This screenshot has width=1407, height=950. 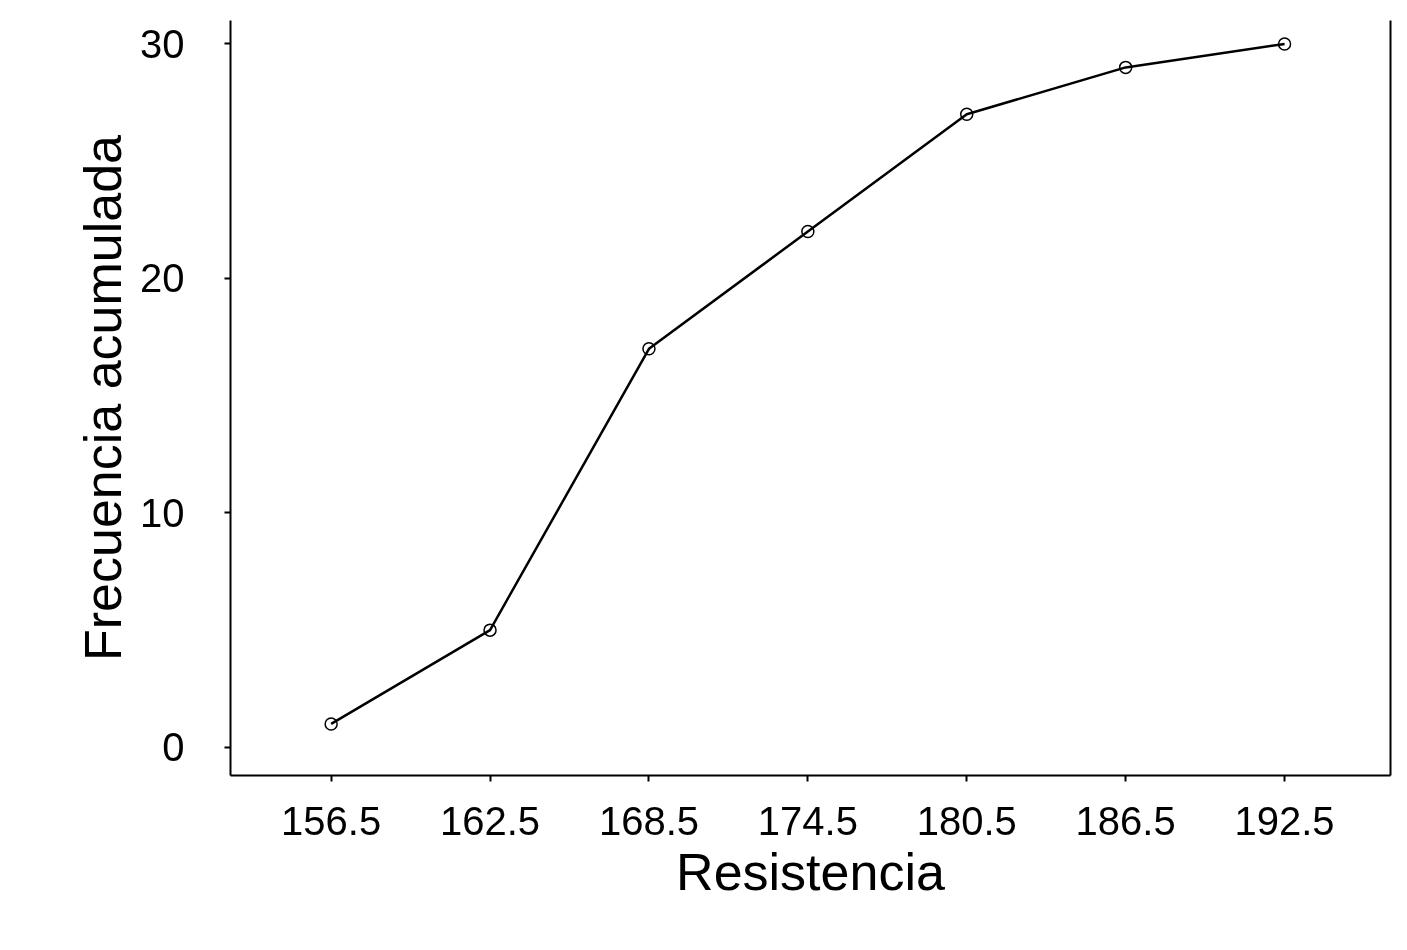 I want to click on x-axis-title: Resistencia, so click(x=810, y=871).